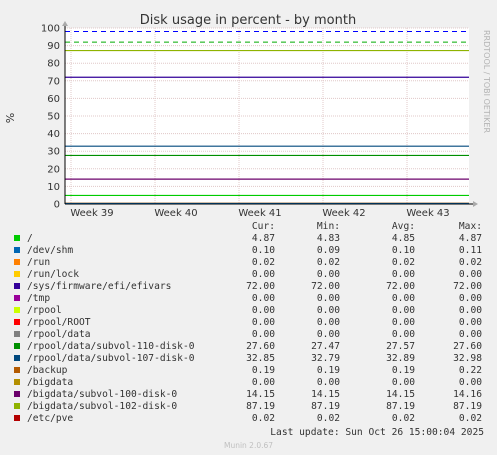  Describe the element at coordinates (260, 394) in the screenshot. I see `cur-value: 14.15` at that location.